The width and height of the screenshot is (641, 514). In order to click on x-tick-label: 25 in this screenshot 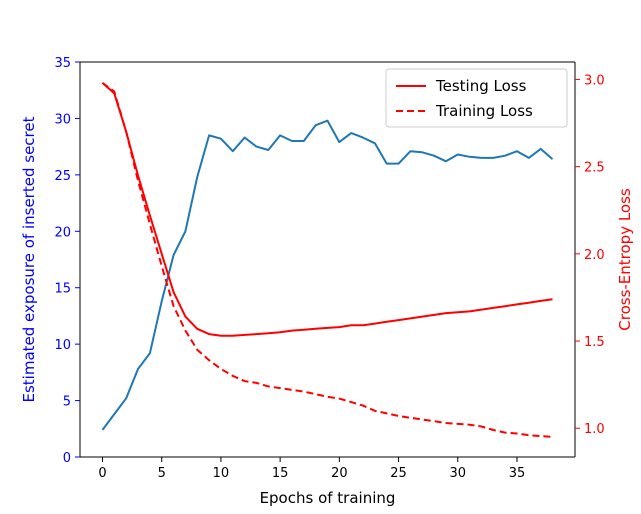, I will do `click(398, 473)`.